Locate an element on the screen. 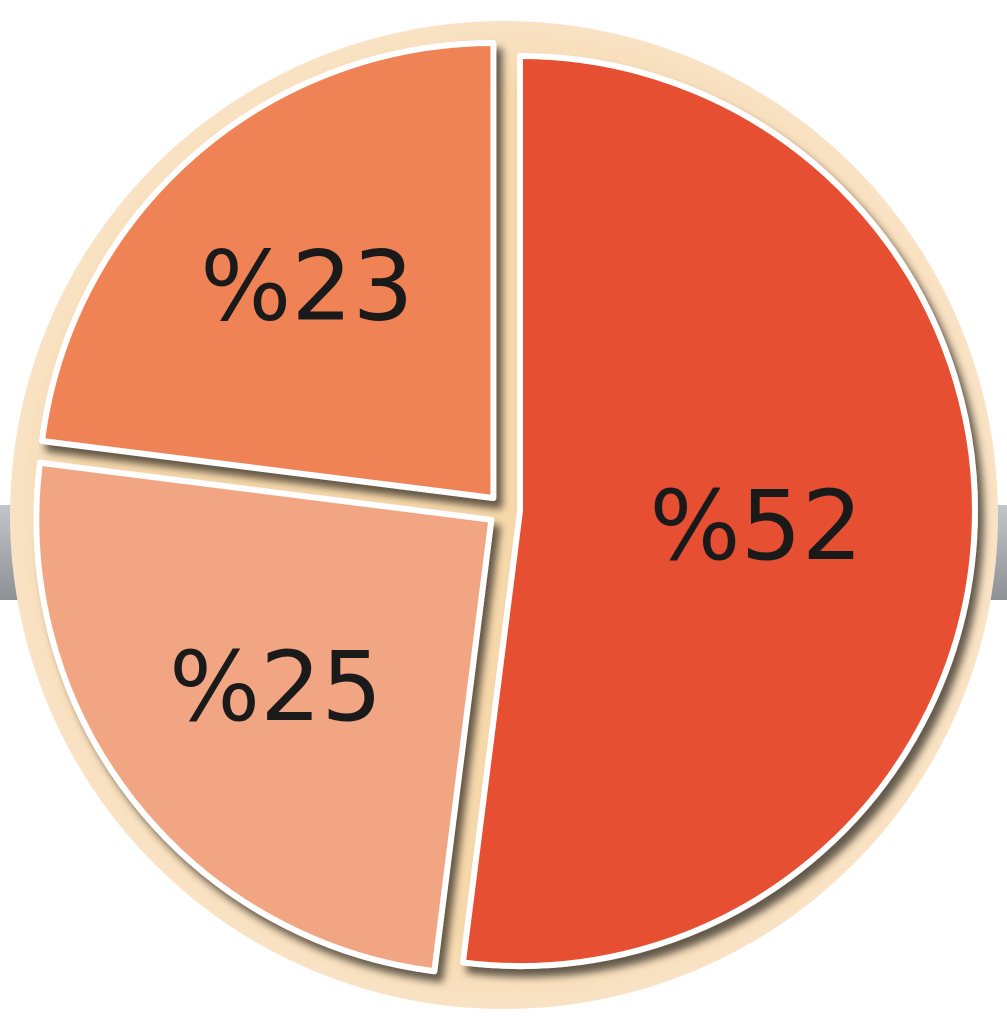  pie-slice-label-3: %23 is located at coordinates (306, 286).